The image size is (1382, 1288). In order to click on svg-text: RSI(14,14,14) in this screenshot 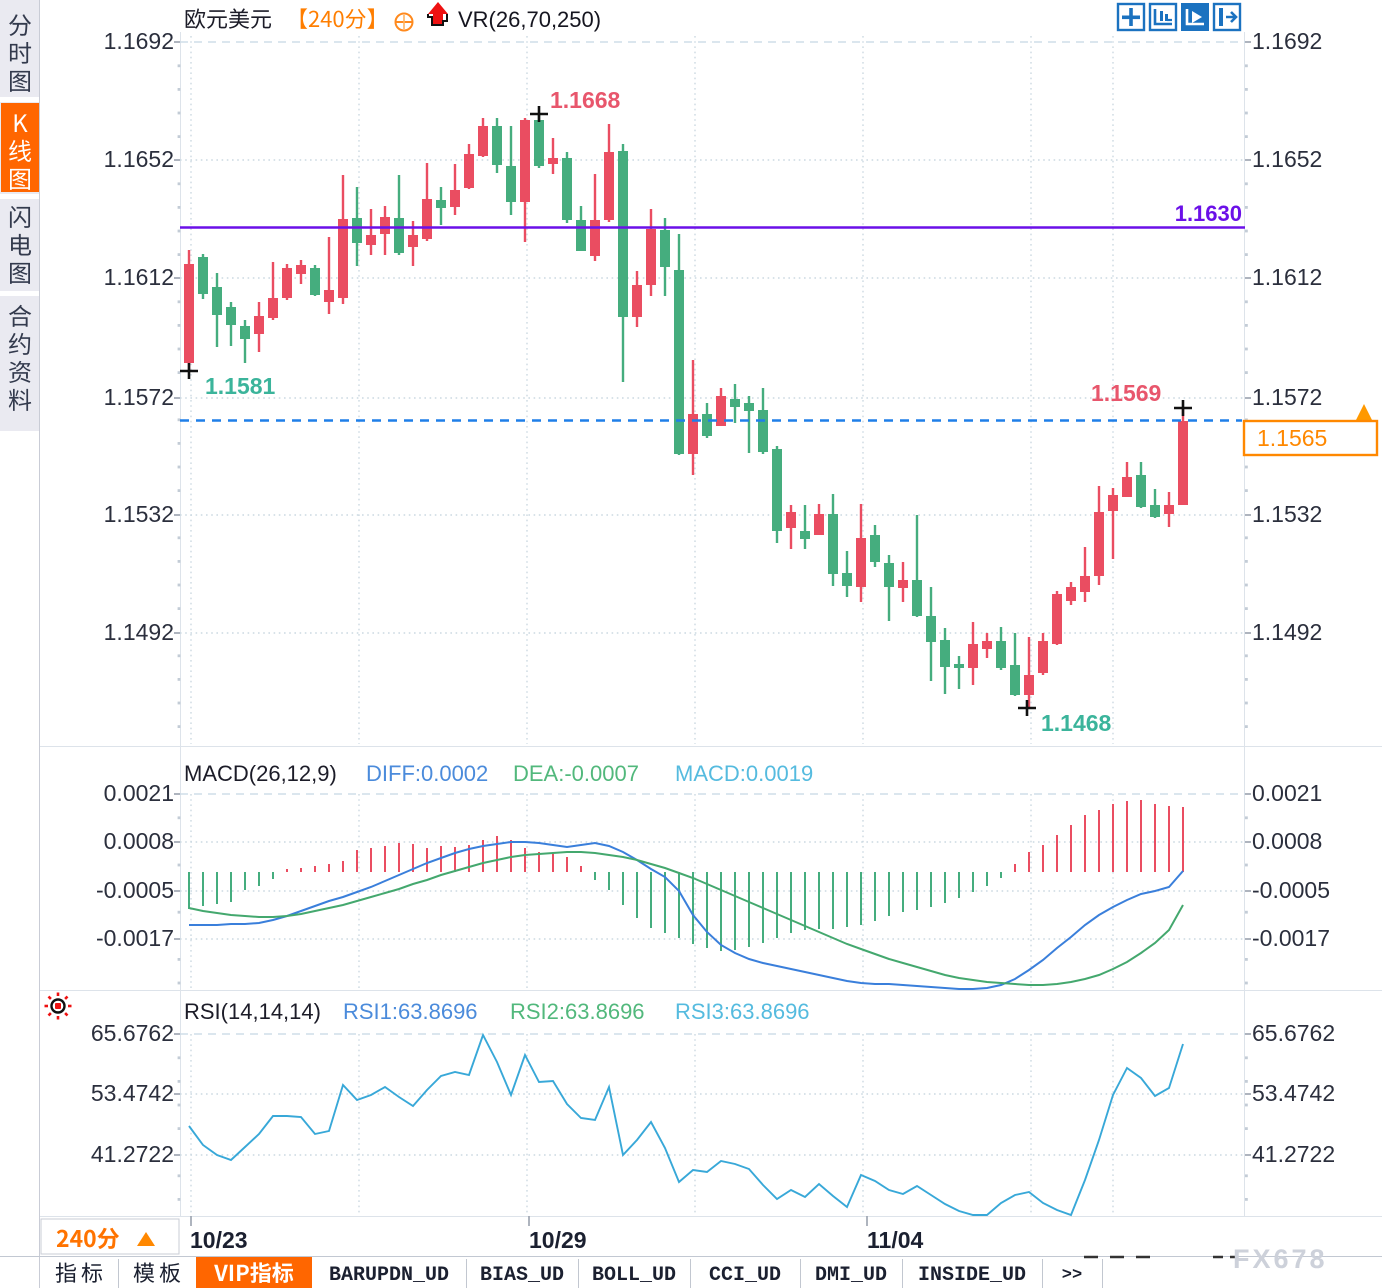, I will do `click(252, 1011)`.